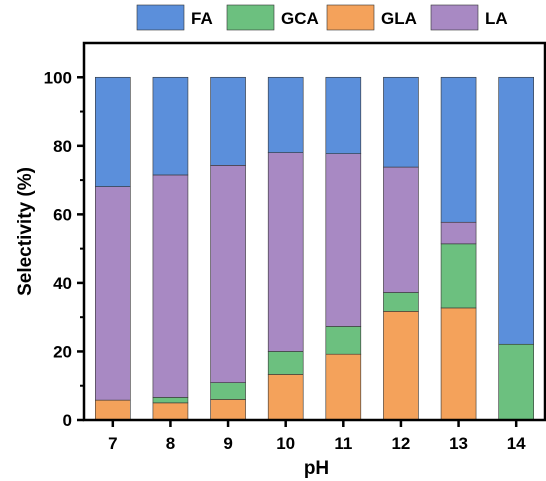 The width and height of the screenshot is (546, 481). I want to click on y-axis-title: Selectivity (%), so click(25, 231).